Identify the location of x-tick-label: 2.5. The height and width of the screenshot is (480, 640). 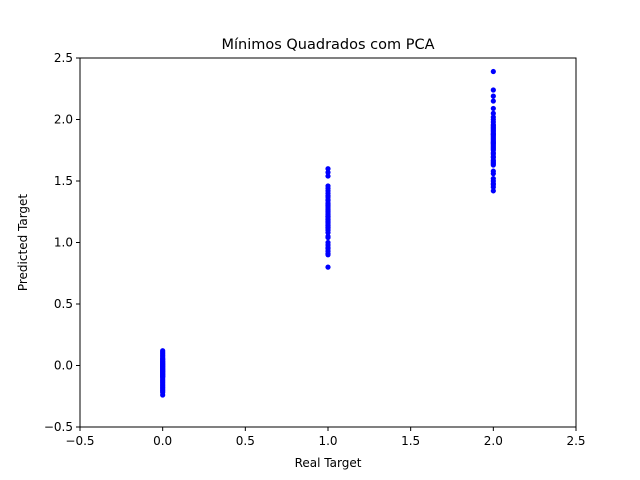
(575, 441).